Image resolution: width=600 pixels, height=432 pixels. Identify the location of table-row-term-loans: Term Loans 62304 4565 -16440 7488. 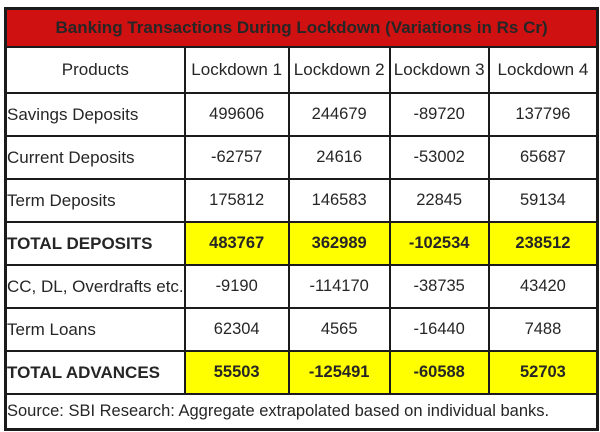
(301, 329).